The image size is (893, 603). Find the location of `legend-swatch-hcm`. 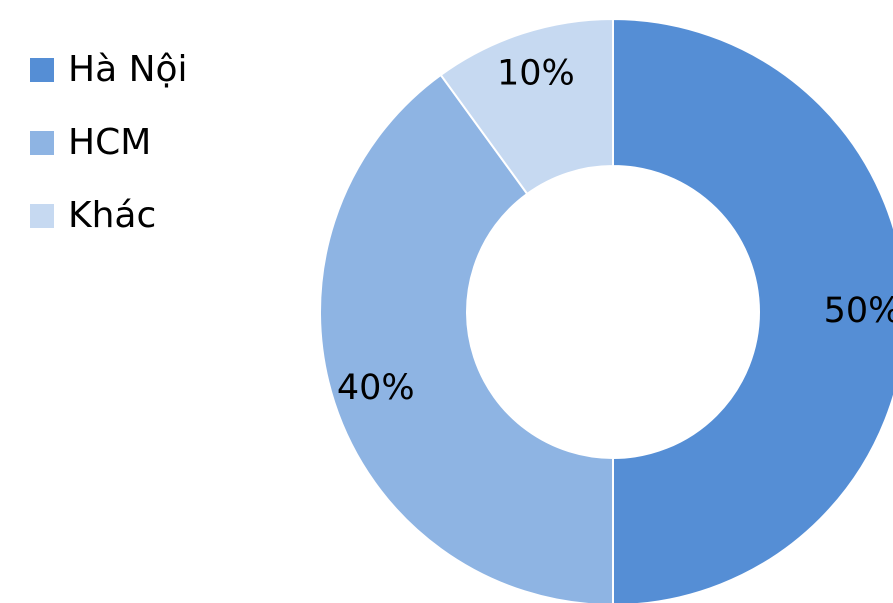

legend-swatch-hcm is located at coordinates (42, 143).